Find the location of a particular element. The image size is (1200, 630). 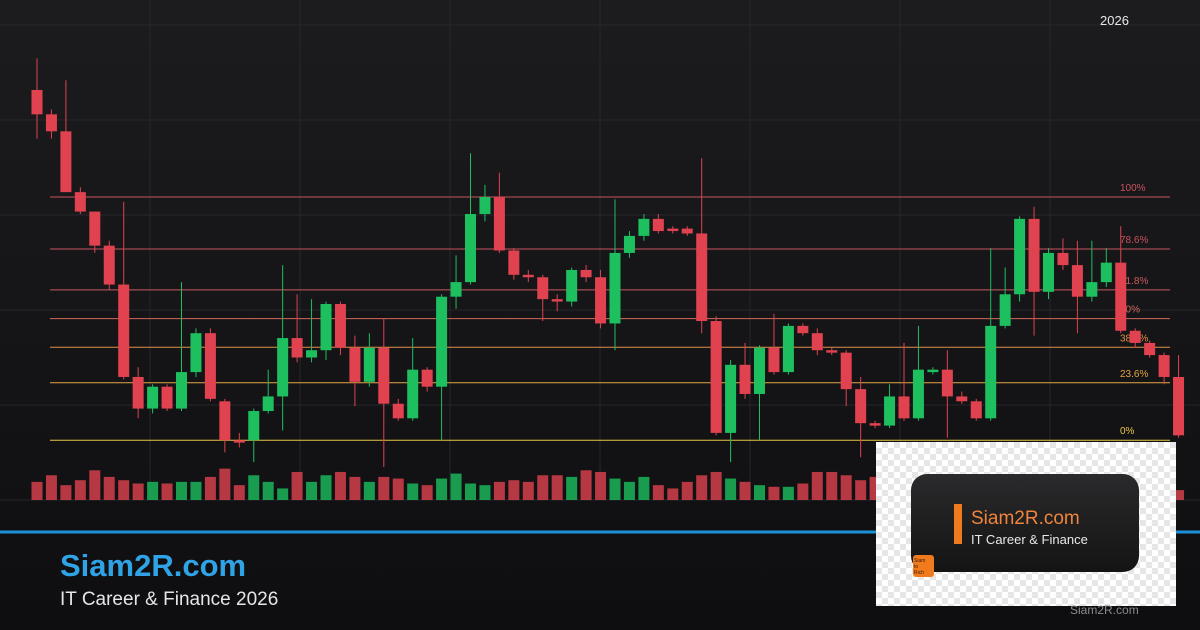

fib-level-label: 50% is located at coordinates (1130, 310).